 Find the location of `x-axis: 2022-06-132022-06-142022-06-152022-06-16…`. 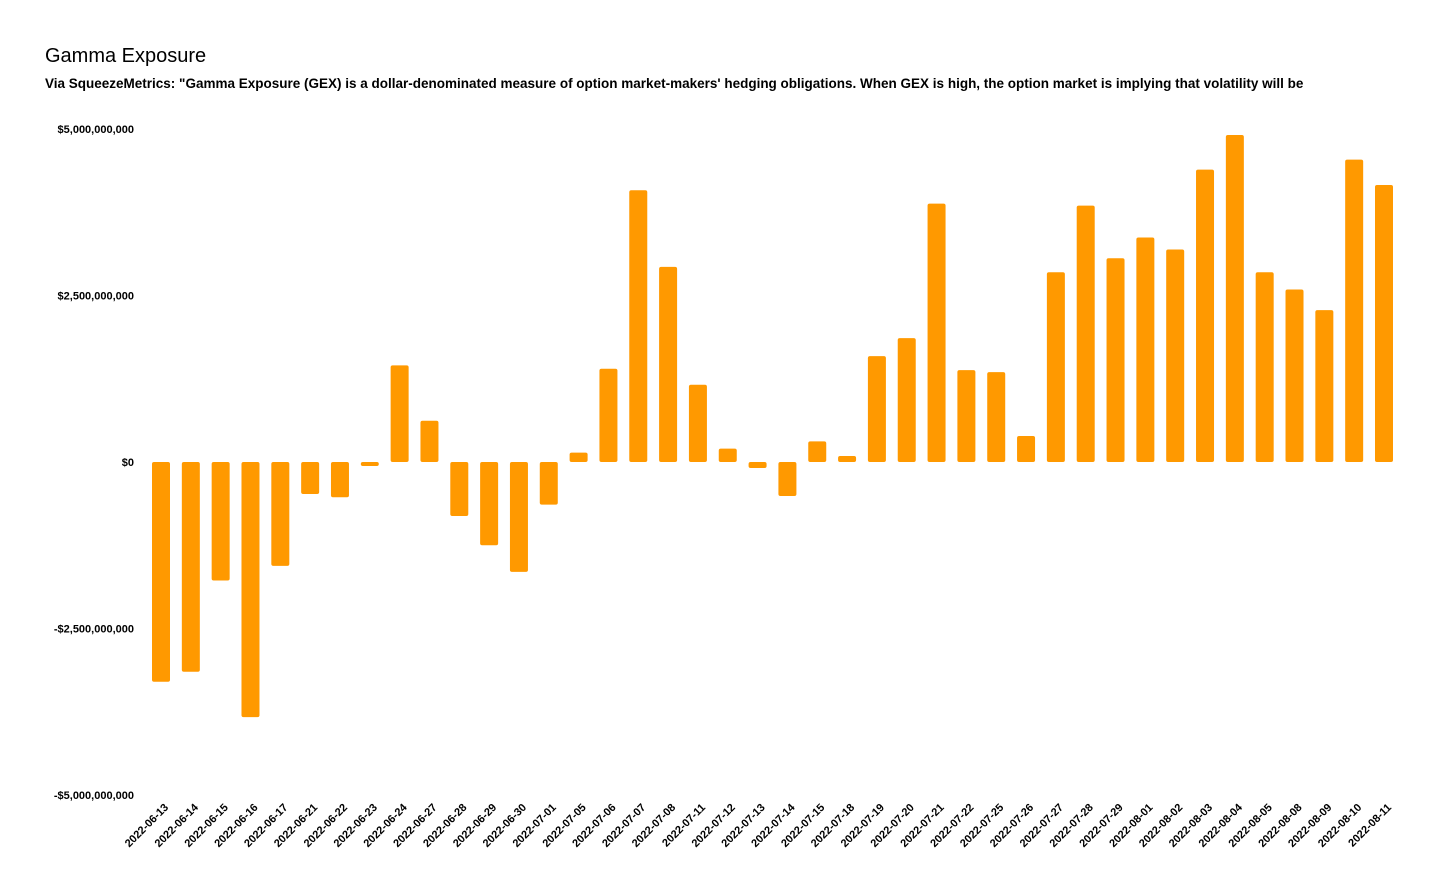

x-axis: 2022-06-132022-06-142022-06-152022-06-16… is located at coordinates (758, 825).